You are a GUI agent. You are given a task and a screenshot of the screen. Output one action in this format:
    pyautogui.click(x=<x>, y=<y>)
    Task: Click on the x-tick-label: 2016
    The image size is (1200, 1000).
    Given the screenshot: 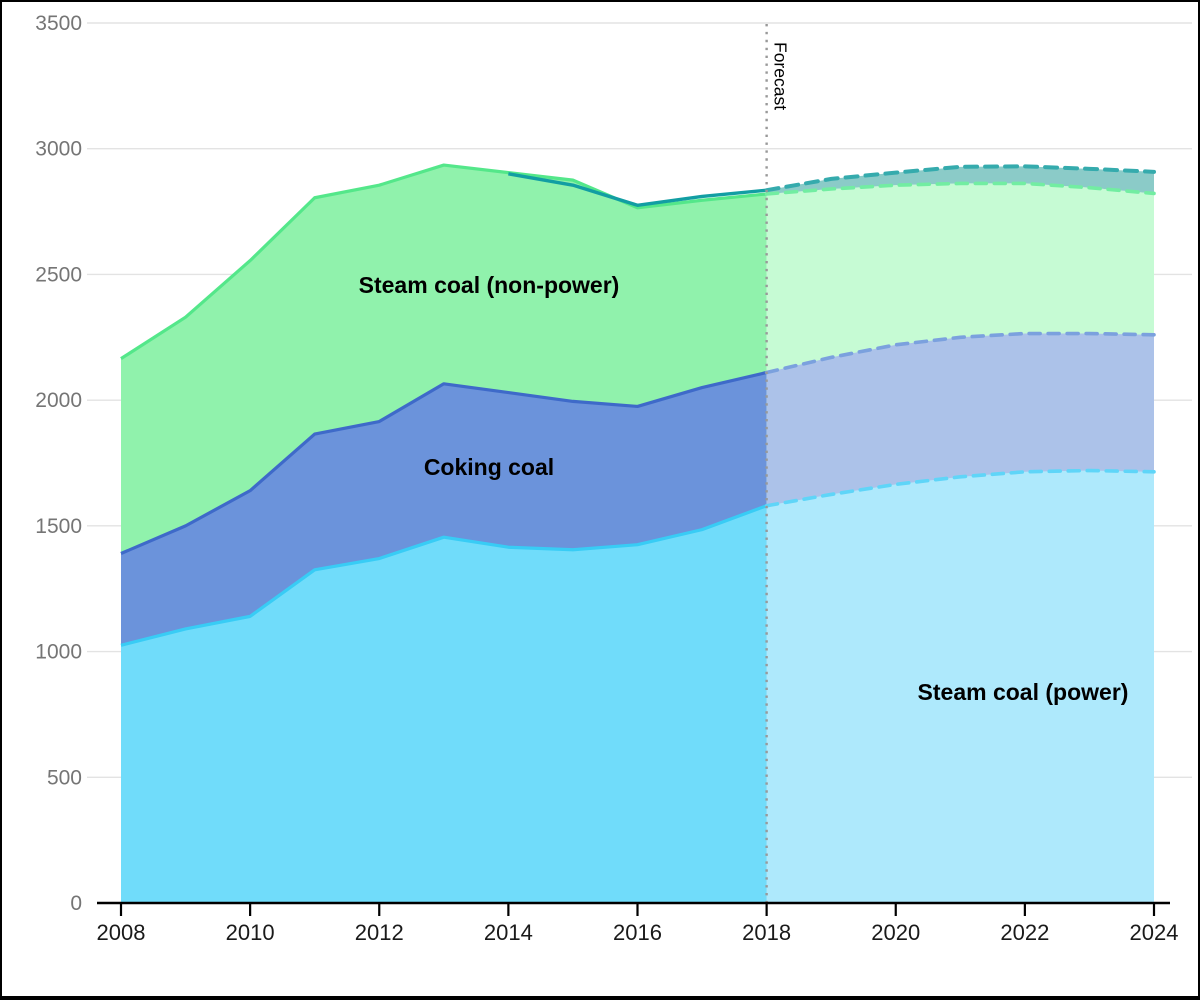 What is the action you would take?
    pyautogui.click(x=637, y=932)
    